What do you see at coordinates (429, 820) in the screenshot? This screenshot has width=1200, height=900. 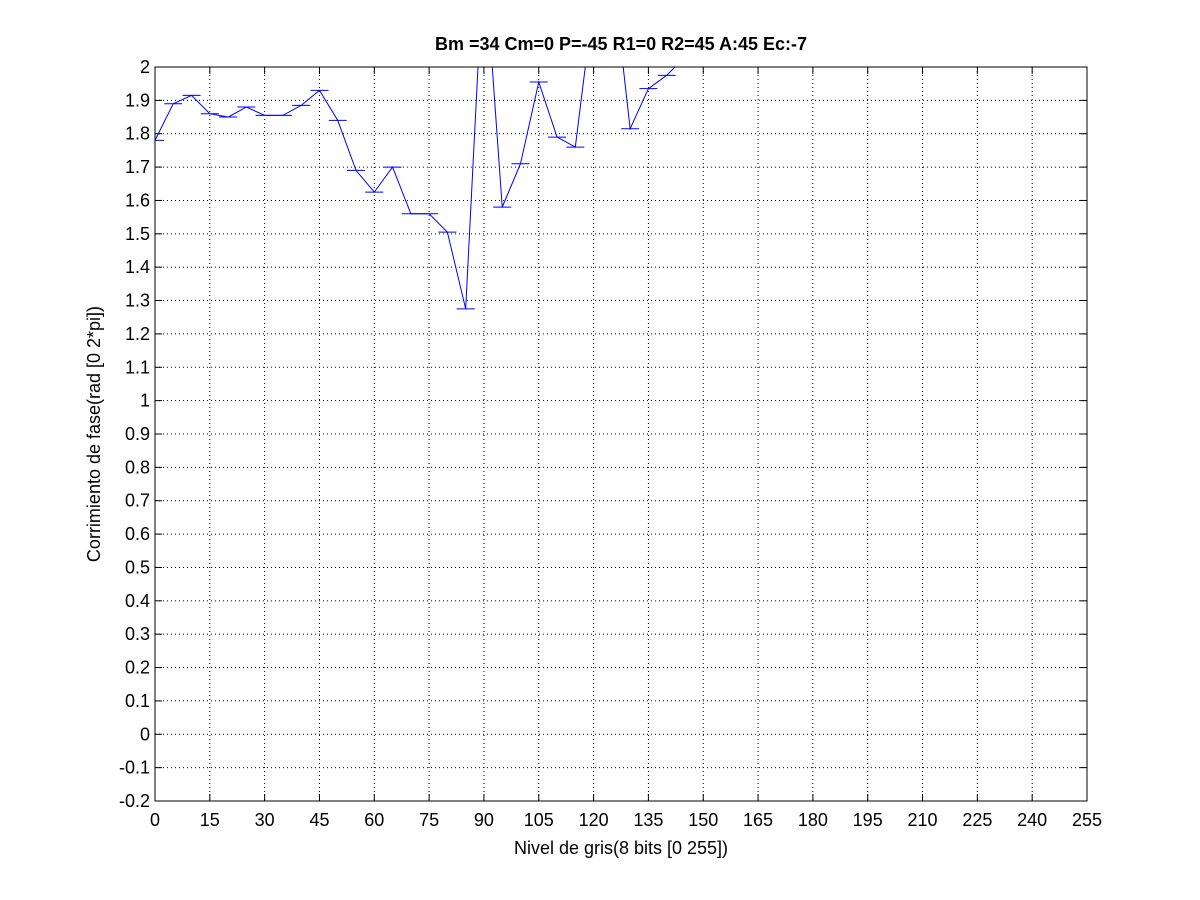 I see `x-tick-label: 75` at bounding box center [429, 820].